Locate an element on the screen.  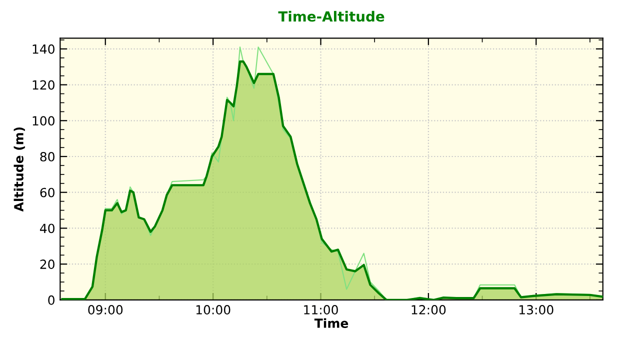
x-tick-label: 10:00 is located at coordinates (213, 309).